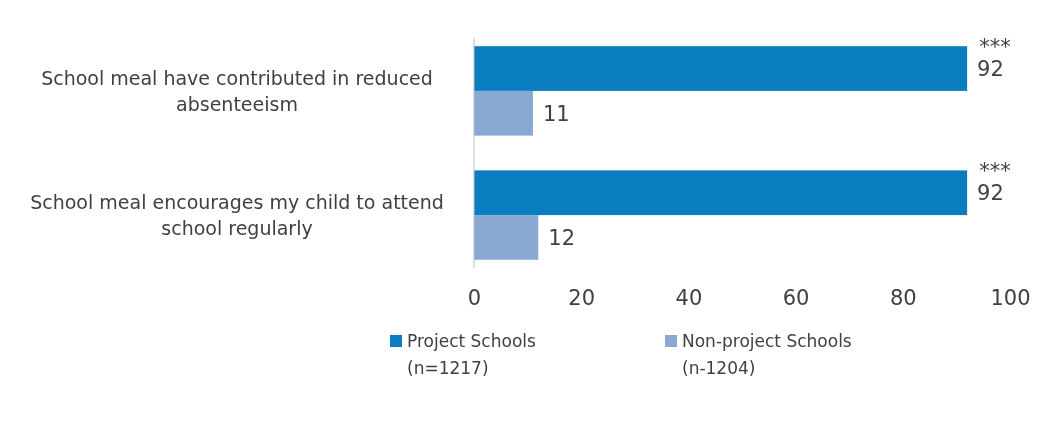  What do you see at coordinates (1010, 297) in the screenshot?
I see `x-tick-label: 100` at bounding box center [1010, 297].